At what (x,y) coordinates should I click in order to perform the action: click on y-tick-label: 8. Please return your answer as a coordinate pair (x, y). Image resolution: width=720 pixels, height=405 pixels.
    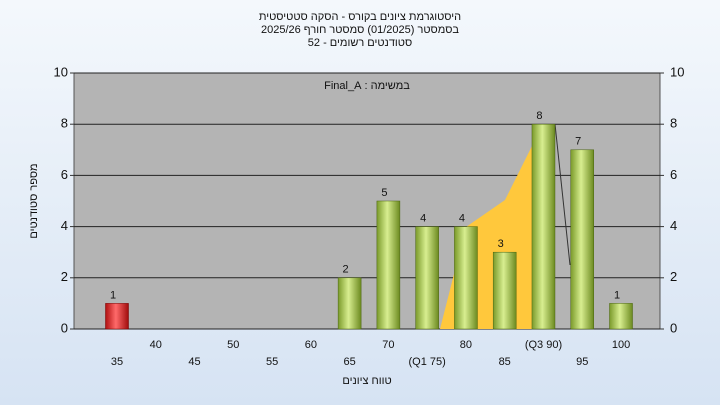
    Looking at the image, I should click on (64, 123).